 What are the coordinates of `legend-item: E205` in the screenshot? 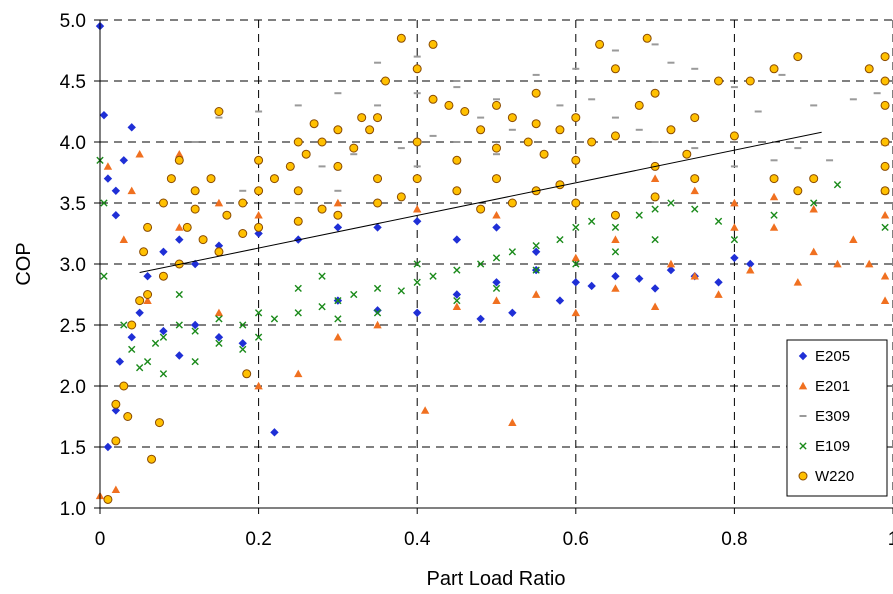 It's located at (824, 356).